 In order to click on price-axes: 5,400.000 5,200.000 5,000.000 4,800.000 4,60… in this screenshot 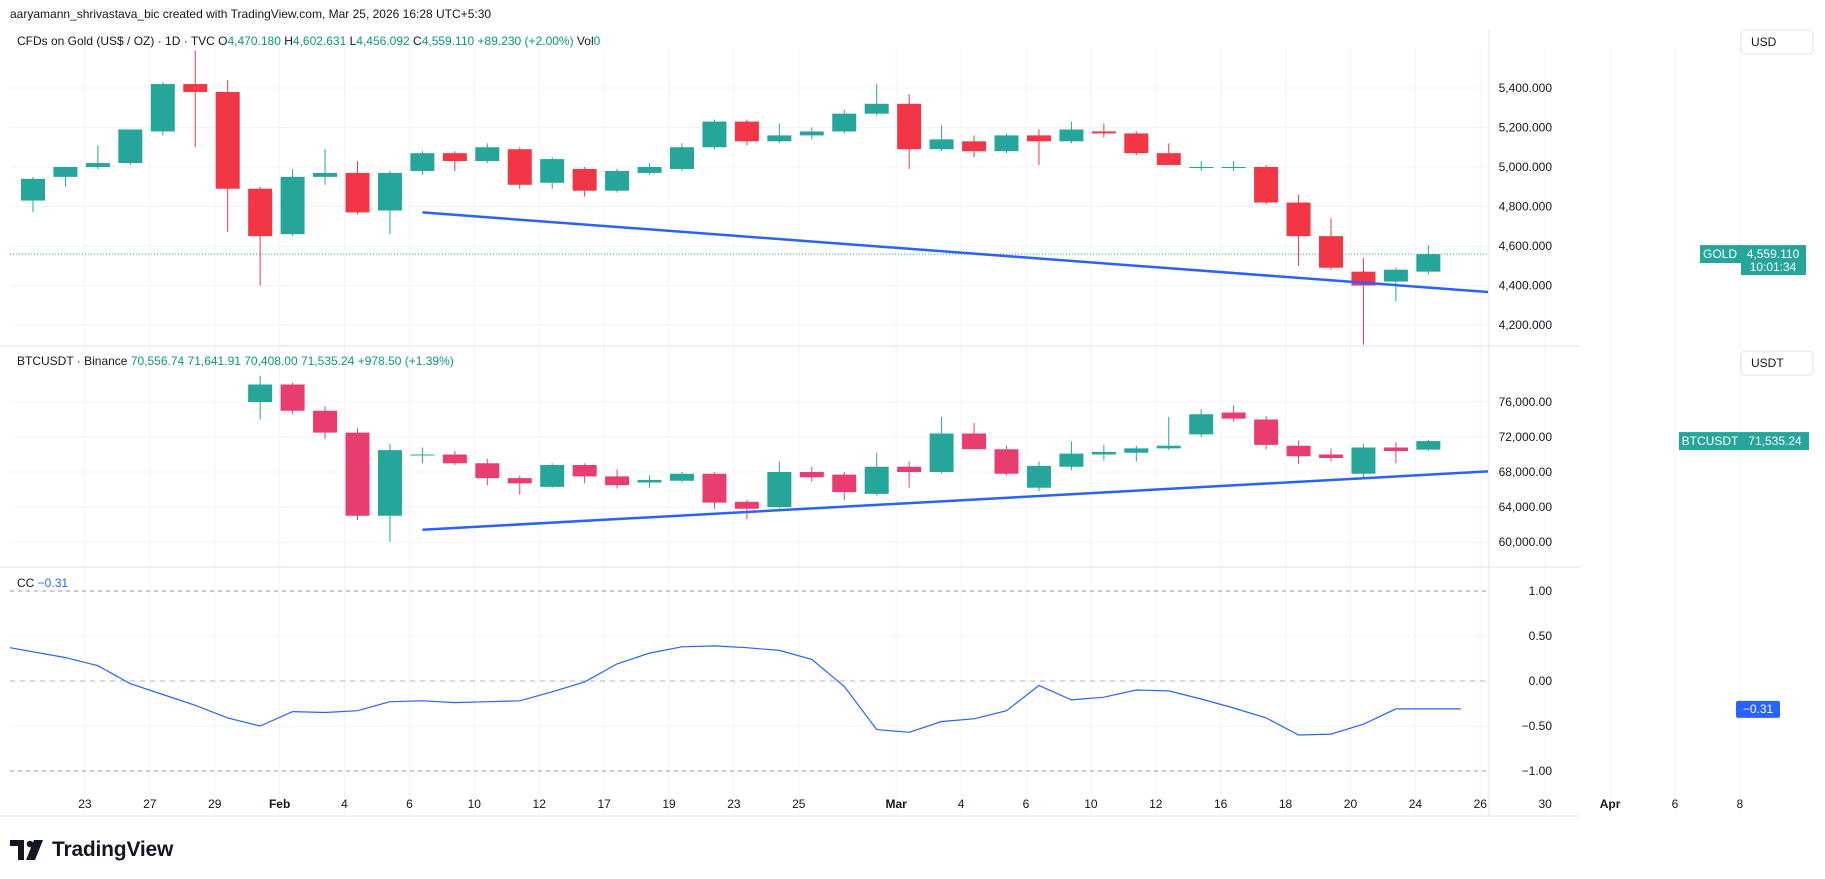, I will do `click(1656, 403)`.